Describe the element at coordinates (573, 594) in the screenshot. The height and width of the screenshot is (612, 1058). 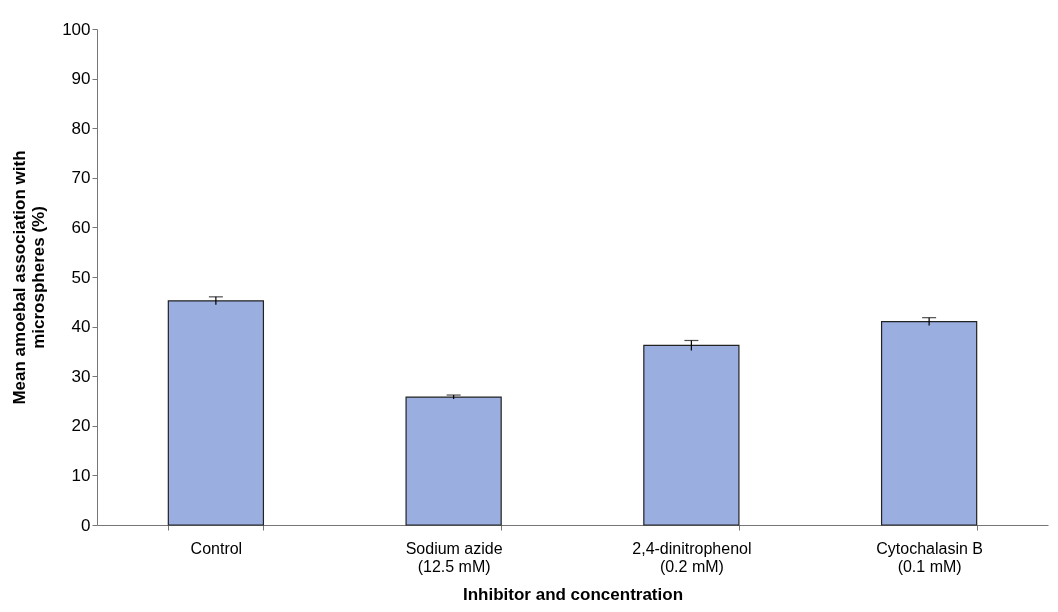
I see `x-axis-title: Inhibitor and concentration` at that location.